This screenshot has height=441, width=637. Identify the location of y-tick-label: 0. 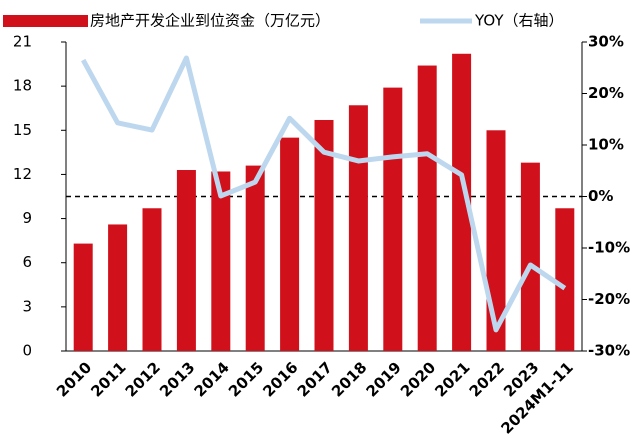
(27, 351).